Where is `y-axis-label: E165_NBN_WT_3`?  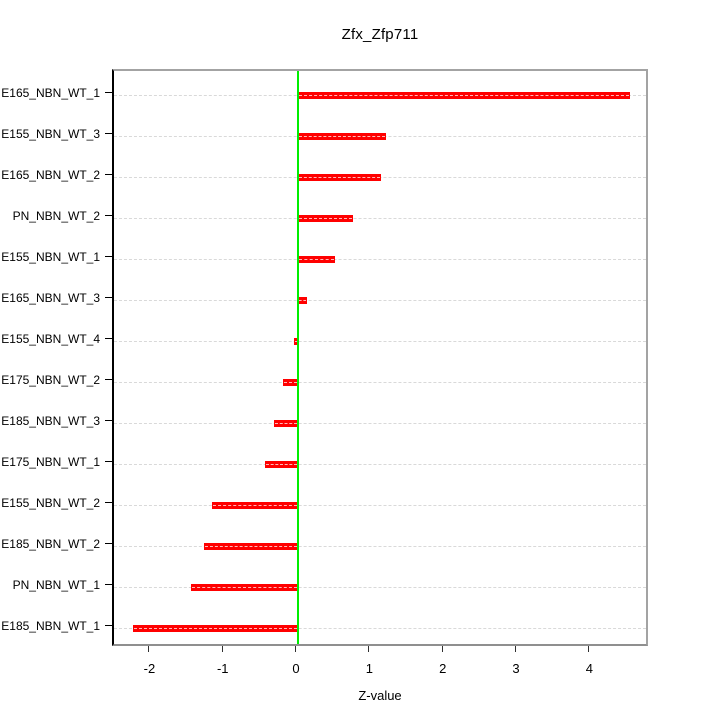 y-axis-label: E165_NBN_WT_3 is located at coordinates (50, 298).